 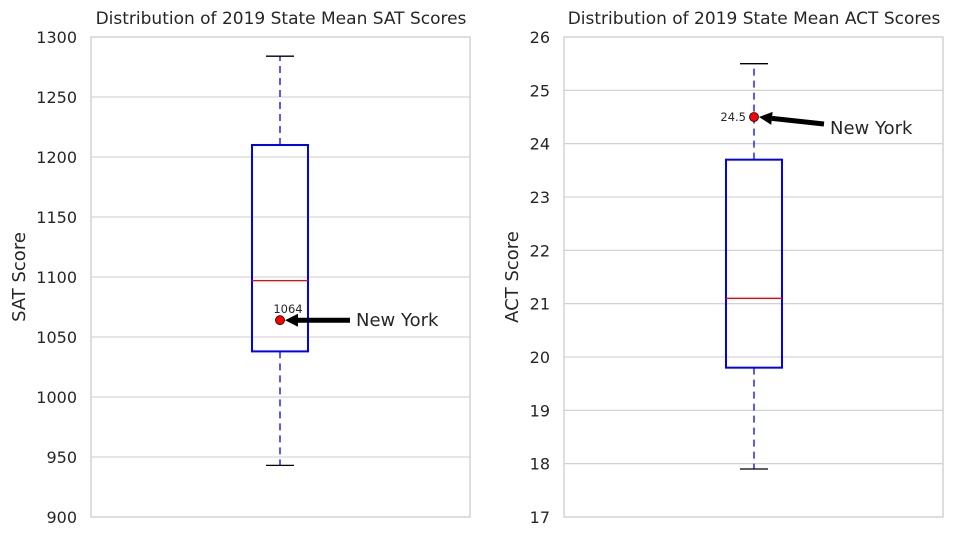 What do you see at coordinates (56, 37) in the screenshot?
I see `sat-y-tick-label: 1300` at bounding box center [56, 37].